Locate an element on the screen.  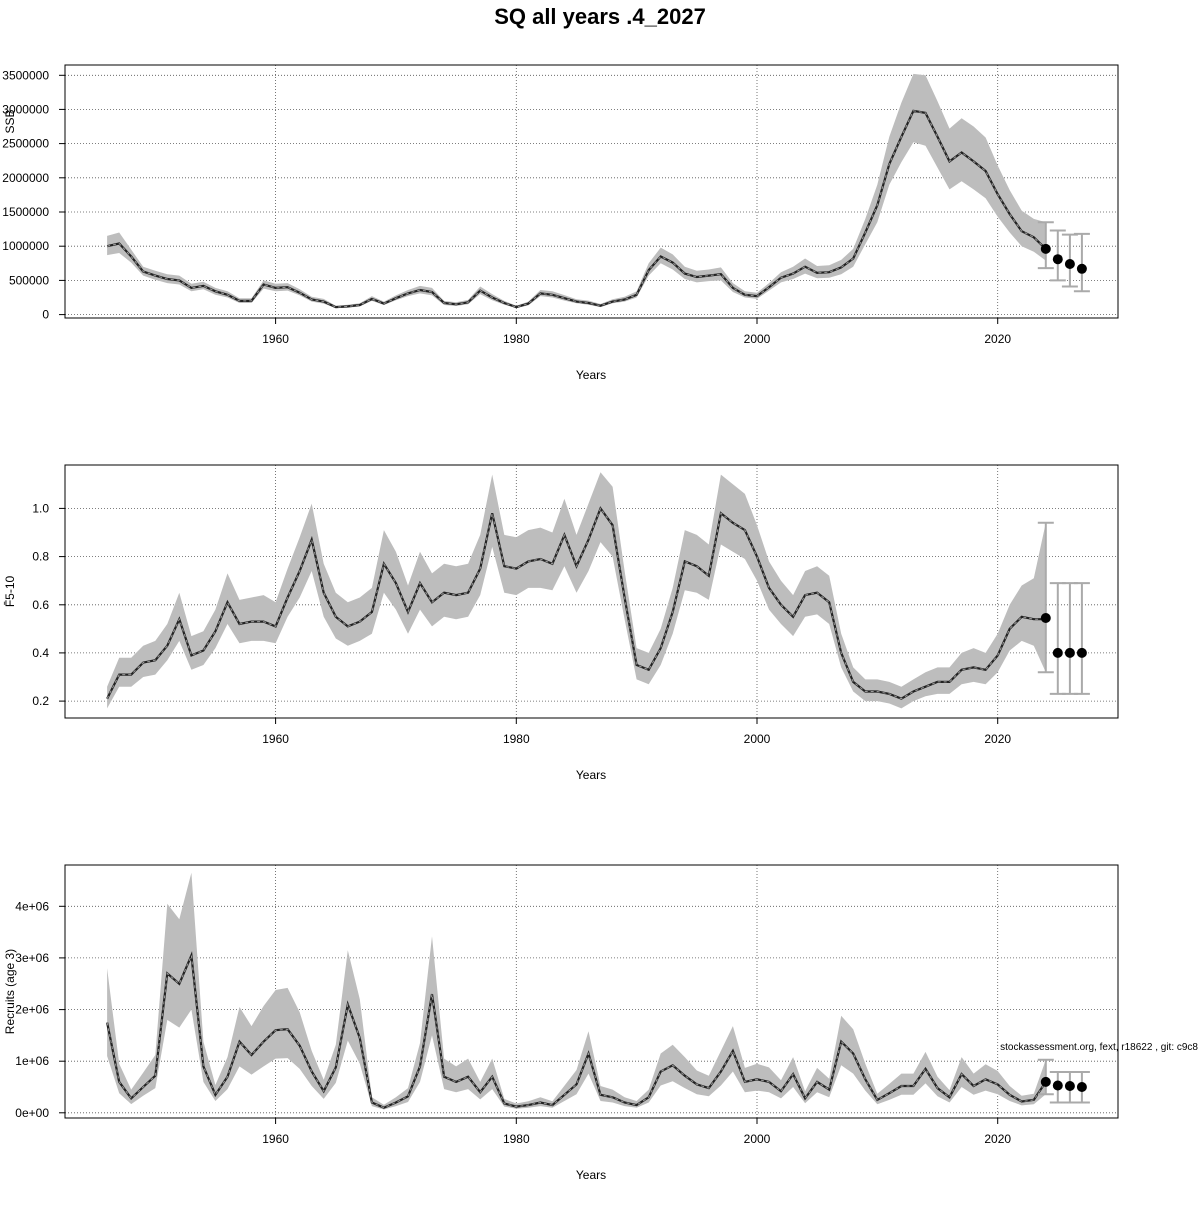
y-tick-label: 0 is located at coordinates (45, 315).